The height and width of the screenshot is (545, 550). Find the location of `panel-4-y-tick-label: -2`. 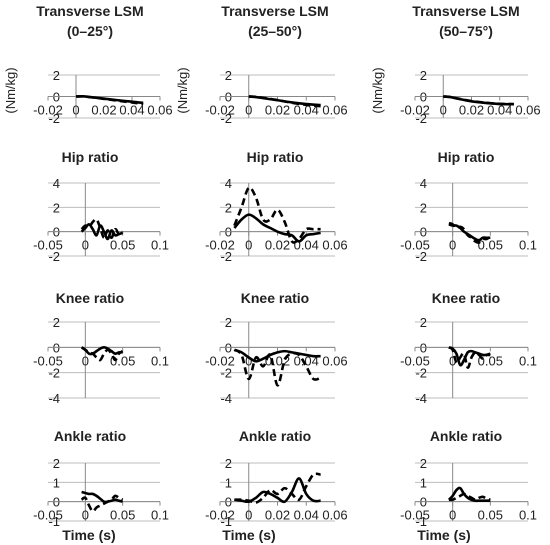

panel-4-y-tick-label: -2 is located at coordinates (54, 256).